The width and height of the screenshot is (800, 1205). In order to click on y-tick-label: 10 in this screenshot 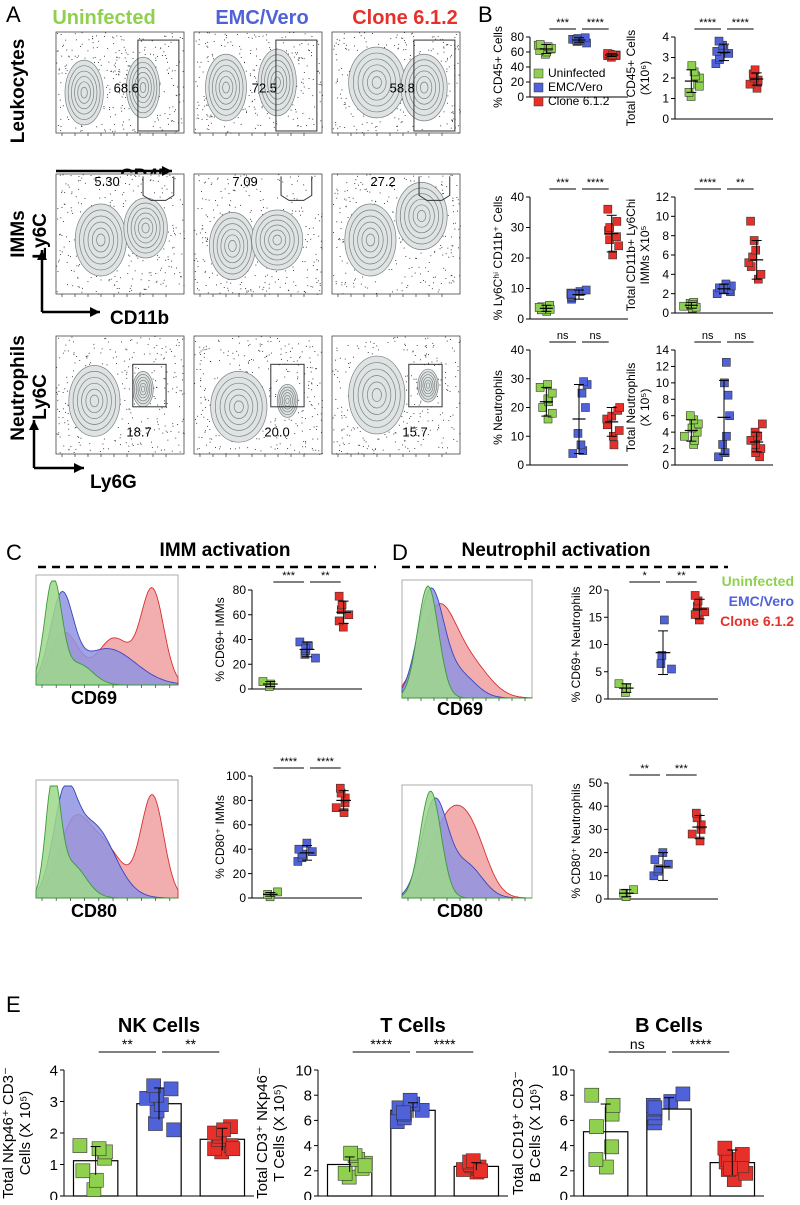, I will do `click(596, 645)`.